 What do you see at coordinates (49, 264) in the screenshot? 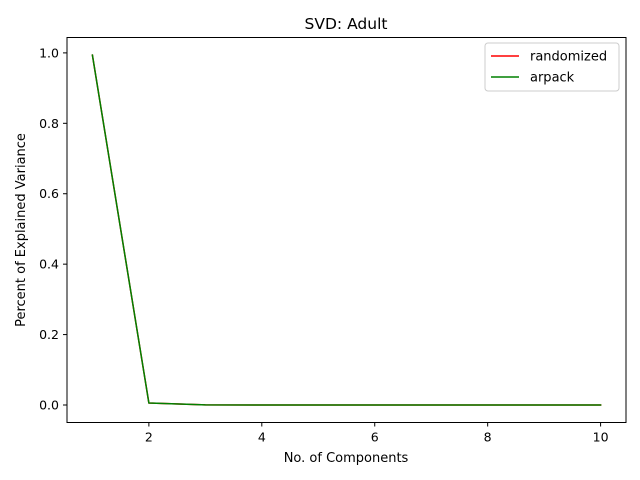
I see `y-tick-label: 0.4` at bounding box center [49, 264].